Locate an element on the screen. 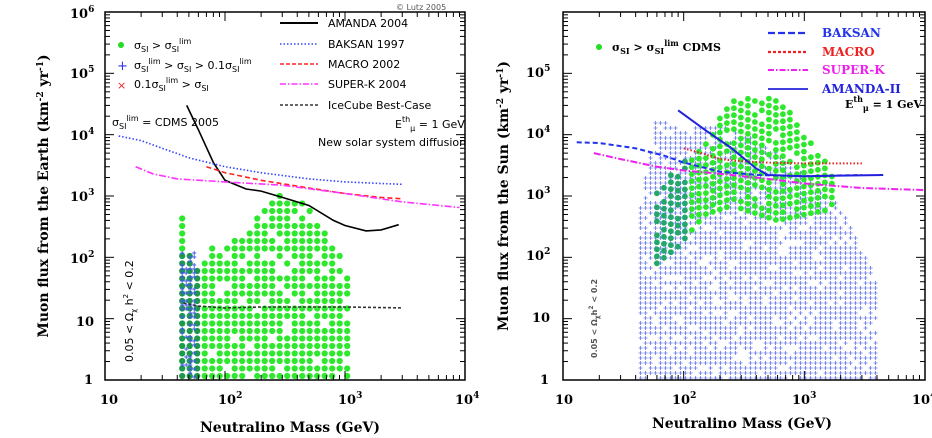 The width and height of the screenshot is (932, 438). left-legend-blue-label: σSIlim > σSI > 0.1σSIlim is located at coordinates (193, 65).